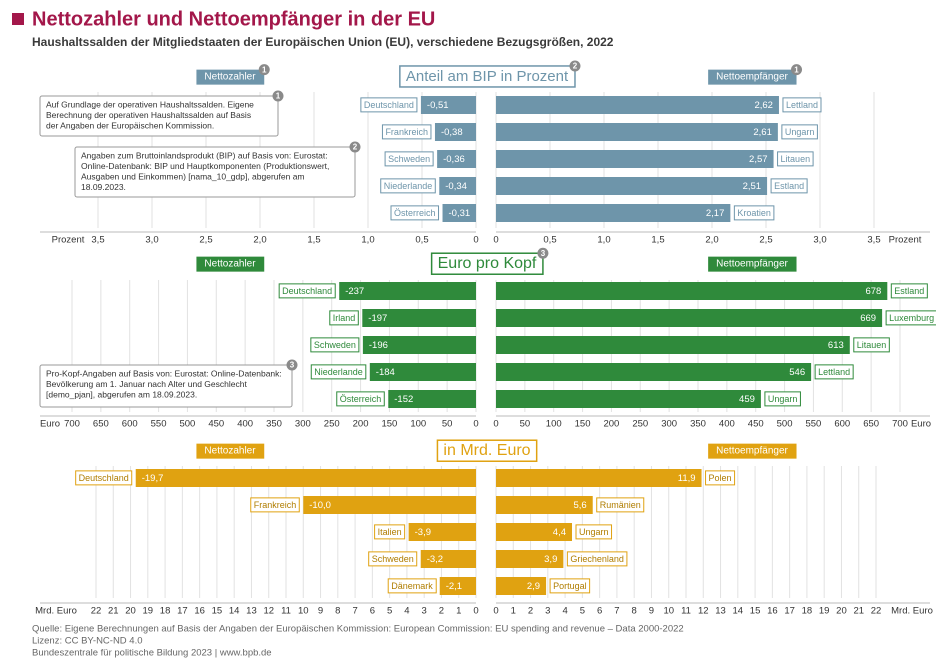 The width and height of the screenshot is (936, 662). I want to click on value-label: -2,1, so click(454, 586).